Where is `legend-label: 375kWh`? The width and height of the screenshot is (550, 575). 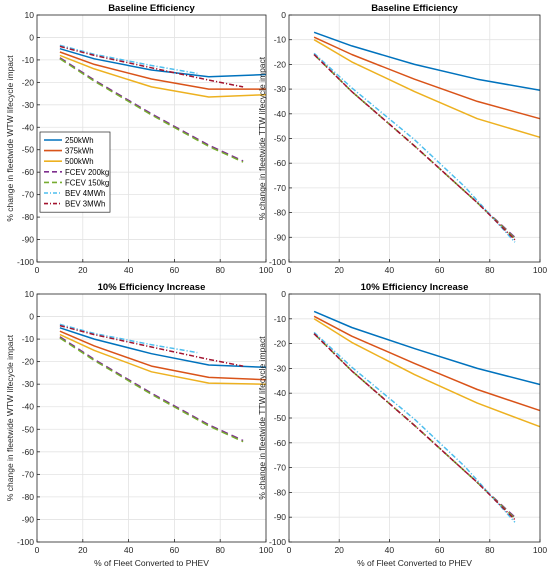
legend-label: 375kWh is located at coordinates (79, 151).